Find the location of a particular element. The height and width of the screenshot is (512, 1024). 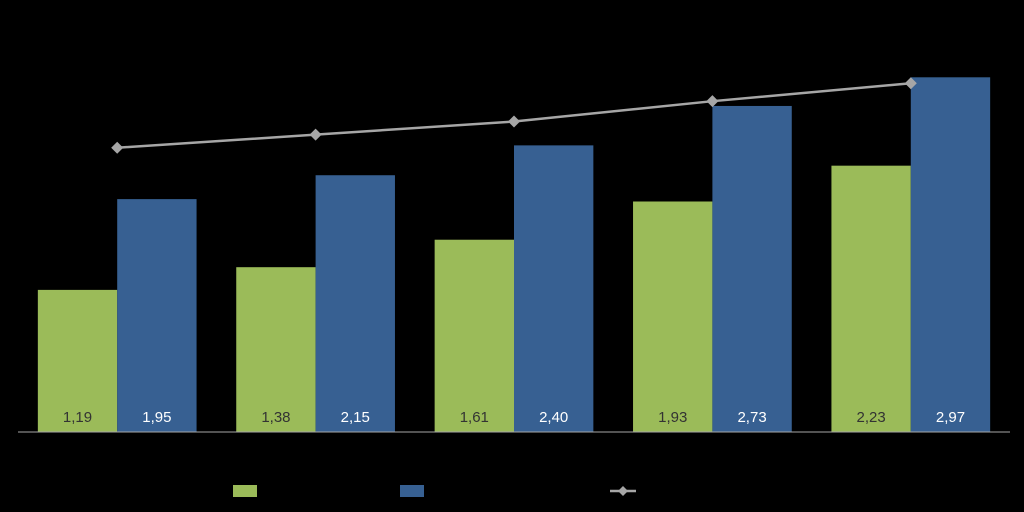

value-label: 2,15 is located at coordinates (355, 417).